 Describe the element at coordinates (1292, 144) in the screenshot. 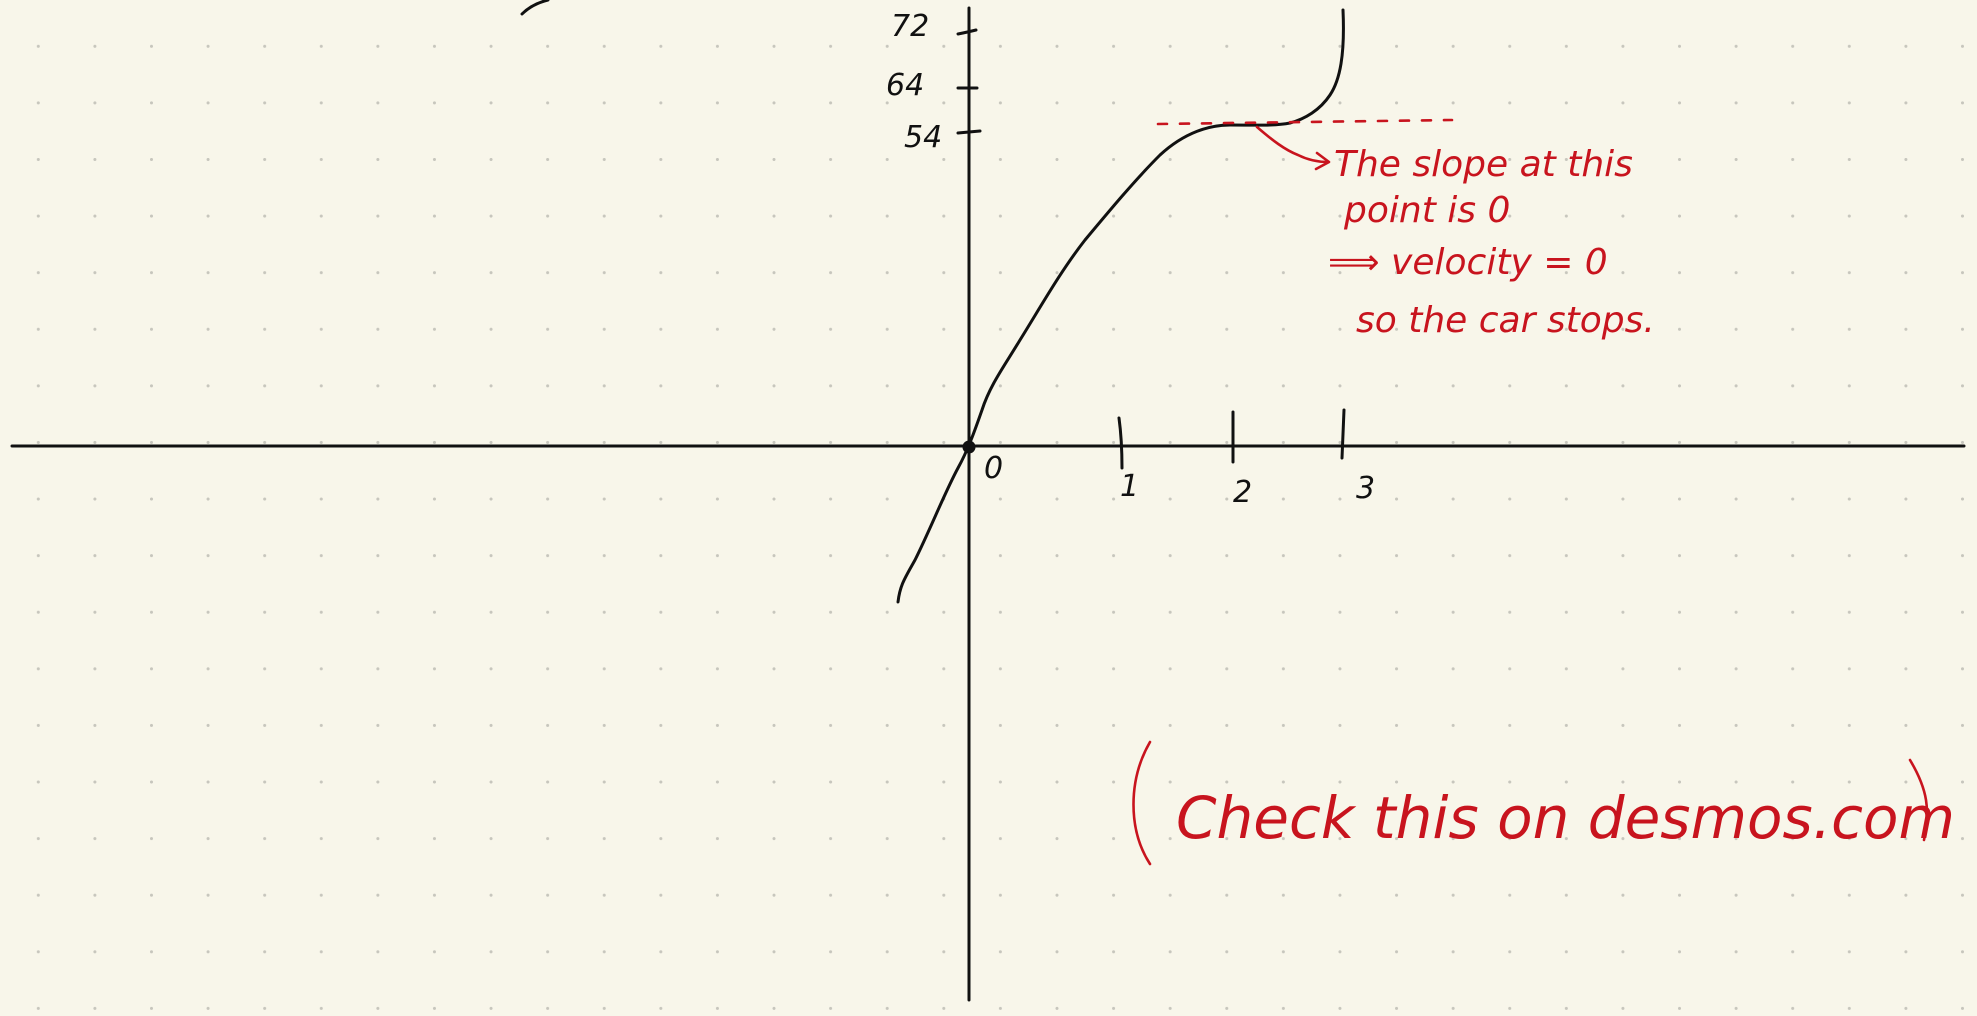

I see `annotation-arrow` at that location.